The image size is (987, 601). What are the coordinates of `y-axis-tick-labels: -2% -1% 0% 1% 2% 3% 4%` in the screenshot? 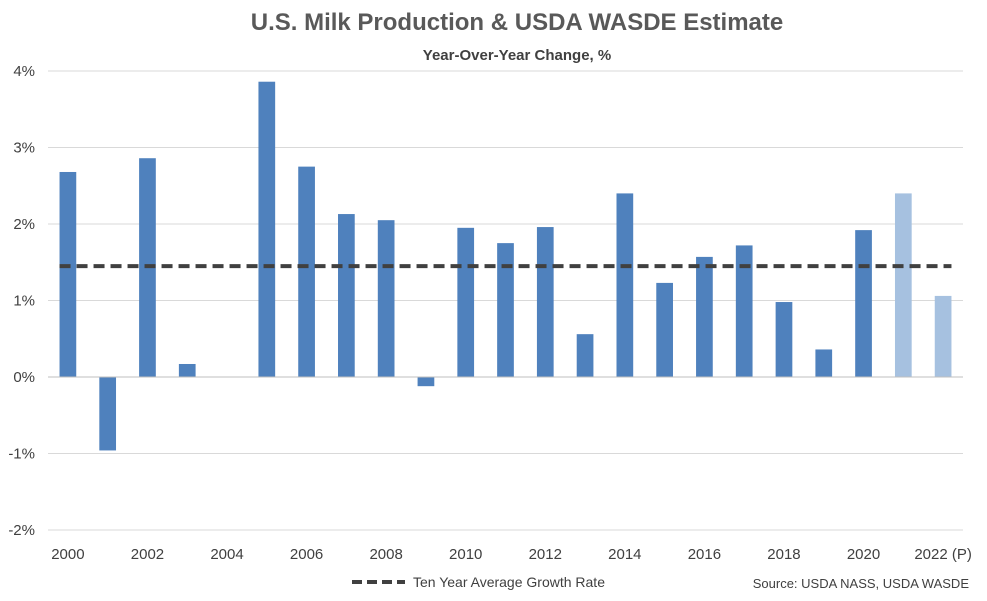 It's located at (21, 301).